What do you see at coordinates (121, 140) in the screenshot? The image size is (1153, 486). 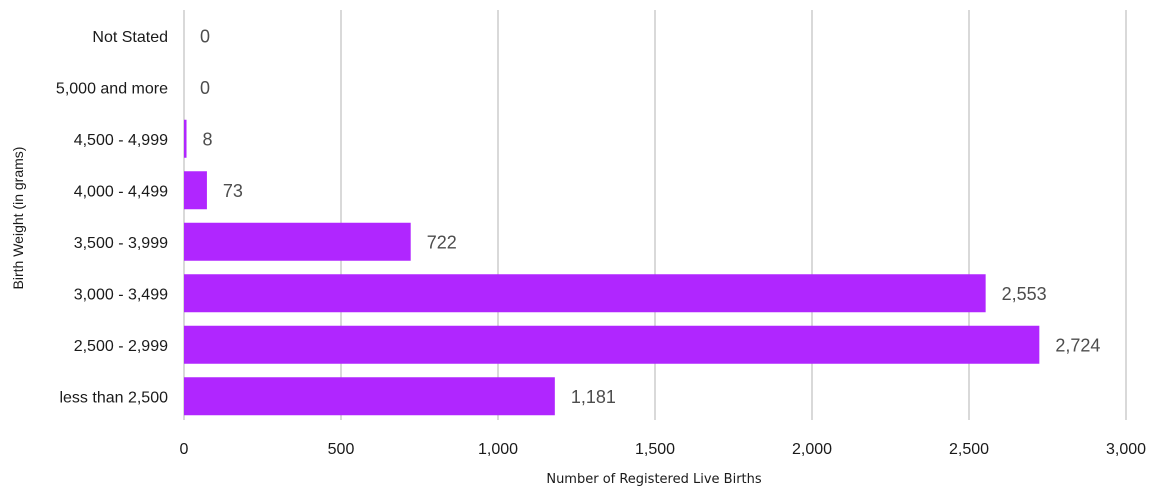 I see `category-label: 4,500 - 4,999` at bounding box center [121, 140].